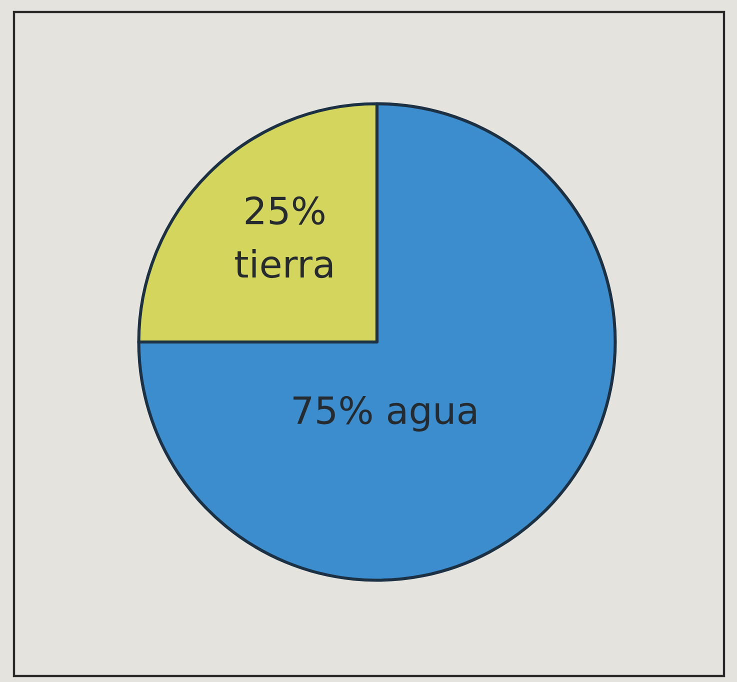 The width and height of the screenshot is (737, 682). I want to click on data-label: 25%, so click(285, 210).